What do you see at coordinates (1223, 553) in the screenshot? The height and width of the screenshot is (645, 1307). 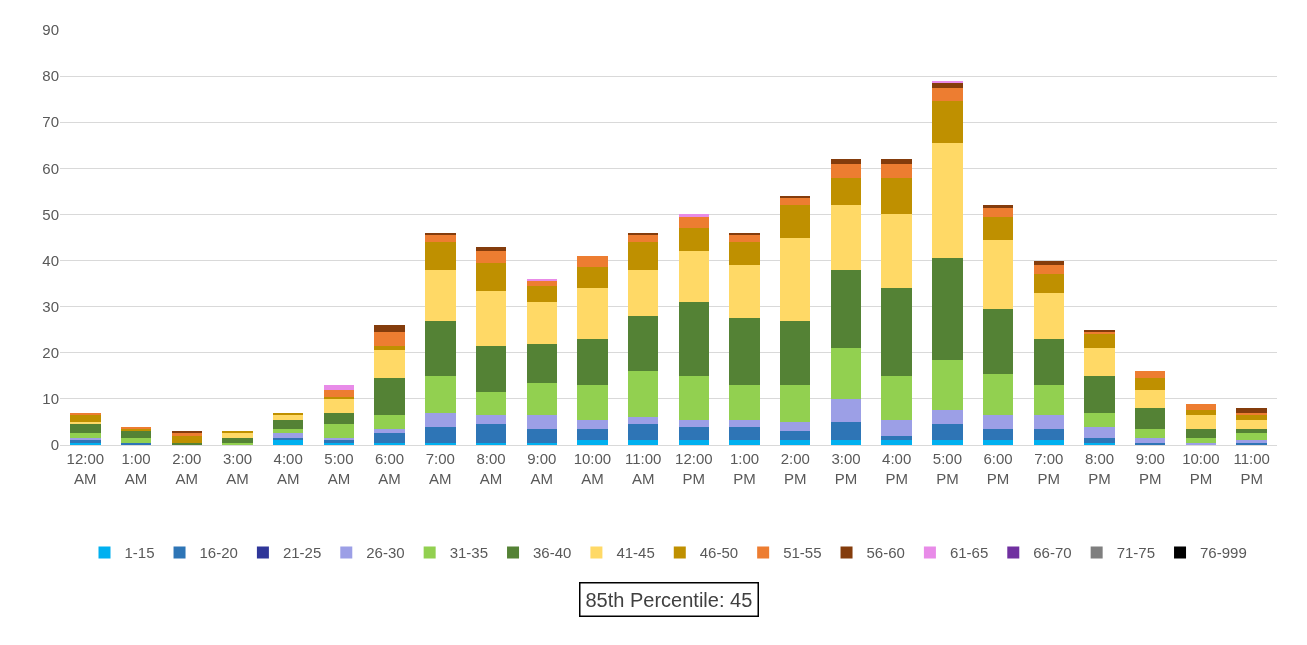 I see `legend-label: 76-999` at bounding box center [1223, 553].